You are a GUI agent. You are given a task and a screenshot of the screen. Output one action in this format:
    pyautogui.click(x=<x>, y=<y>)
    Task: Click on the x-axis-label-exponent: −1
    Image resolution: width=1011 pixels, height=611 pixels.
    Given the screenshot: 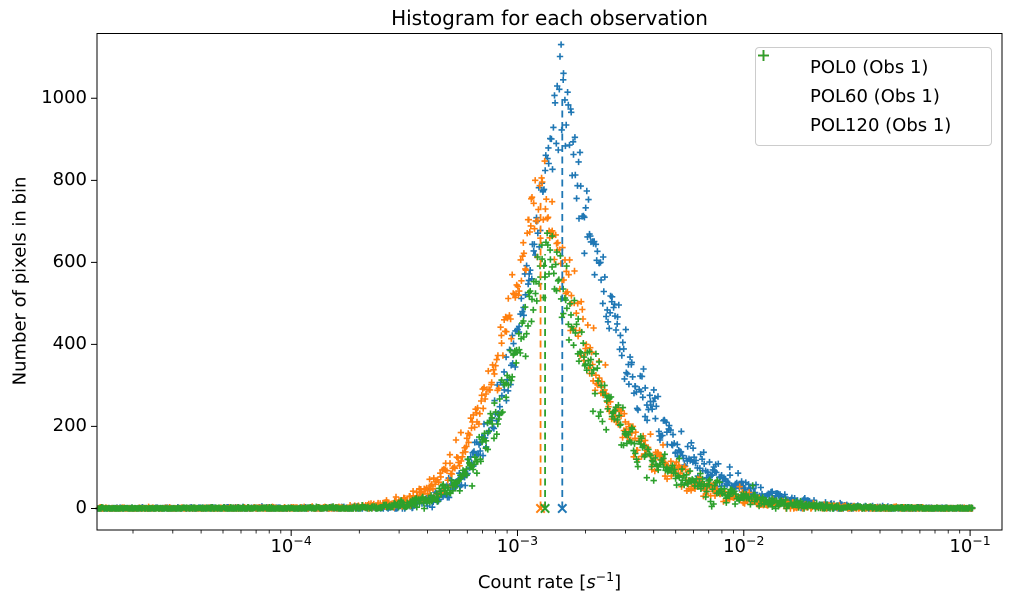 What is the action you would take?
    pyautogui.click(x=605, y=576)
    